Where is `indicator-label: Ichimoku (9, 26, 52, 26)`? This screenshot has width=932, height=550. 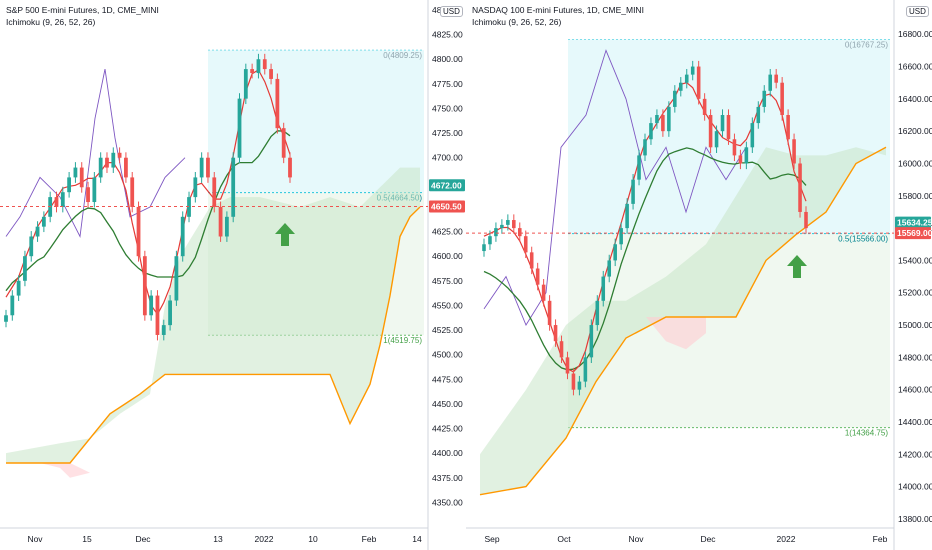 indicator-label: Ichimoku (9, 26, 52, 26) is located at coordinates (51, 22).